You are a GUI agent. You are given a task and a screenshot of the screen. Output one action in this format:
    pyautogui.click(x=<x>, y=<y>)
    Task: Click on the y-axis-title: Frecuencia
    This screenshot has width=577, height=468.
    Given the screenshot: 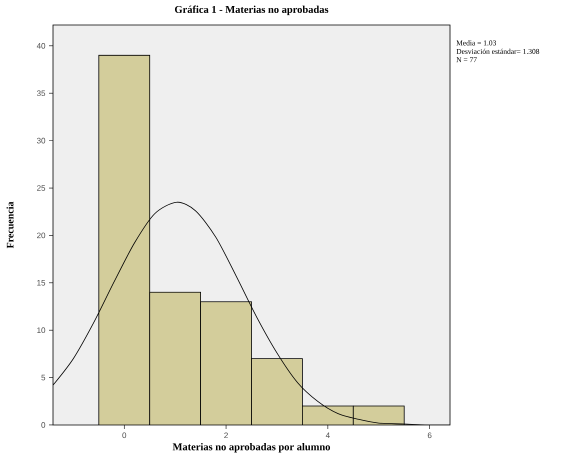 What is the action you would take?
    pyautogui.click(x=10, y=225)
    